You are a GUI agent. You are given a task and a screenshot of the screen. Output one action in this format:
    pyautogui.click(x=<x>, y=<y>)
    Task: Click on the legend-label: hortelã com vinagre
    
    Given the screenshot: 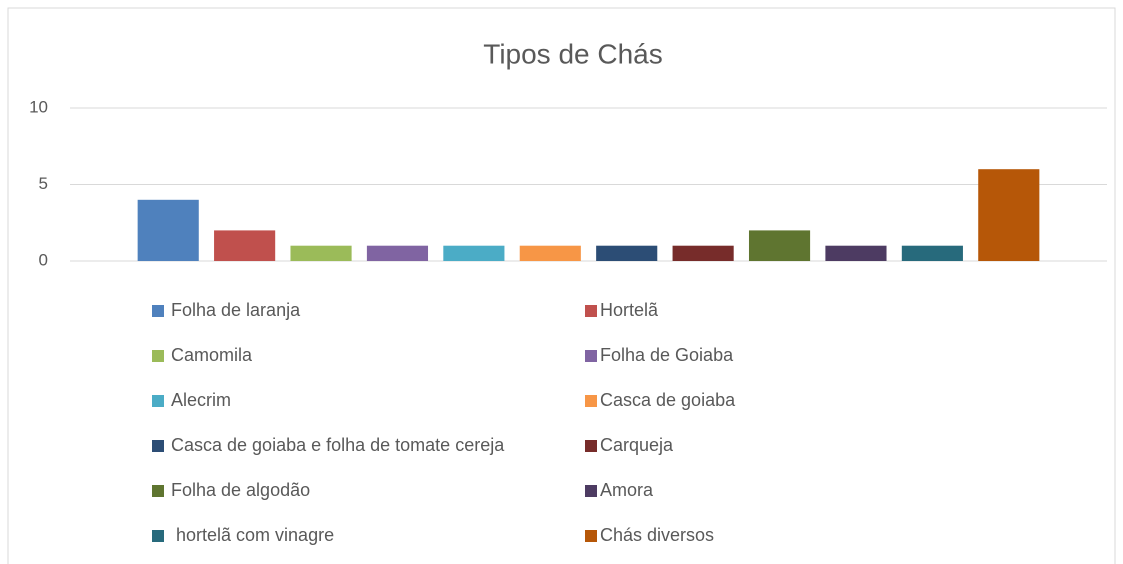 What is the action you would take?
    pyautogui.click(x=252, y=535)
    